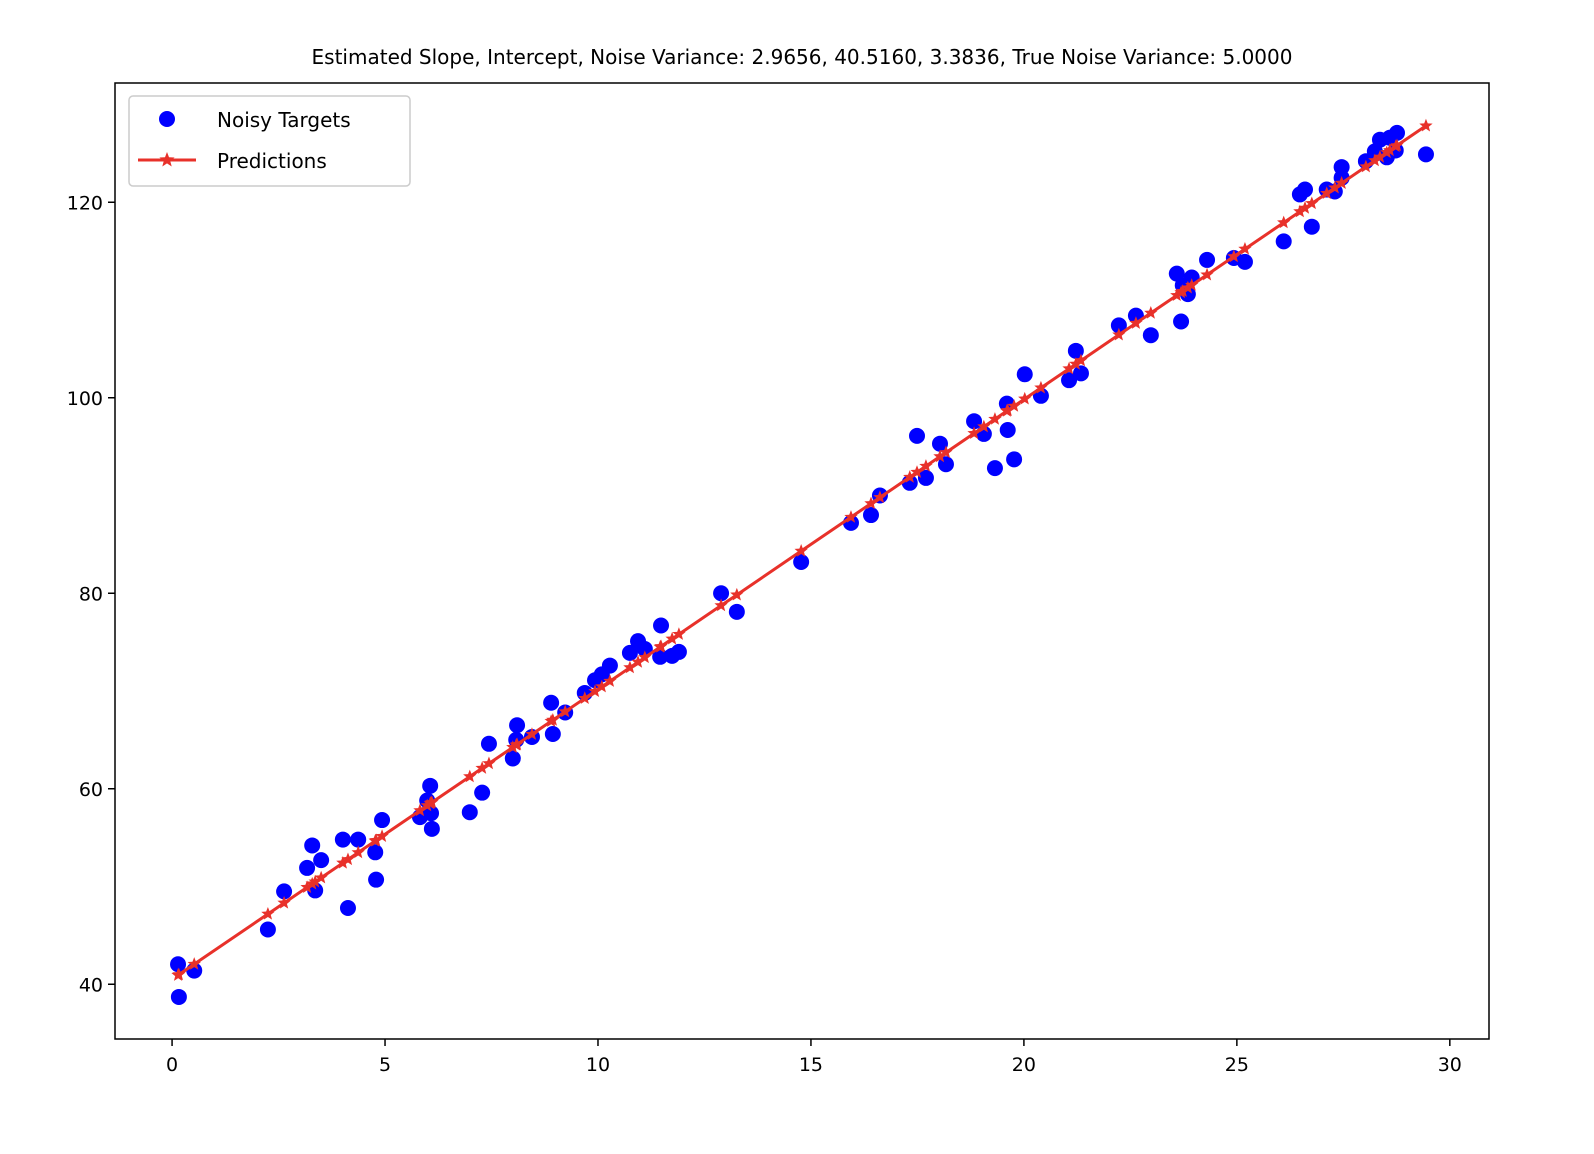  I want to click on legend: Noisy Targets Predictions, so click(269, 141).